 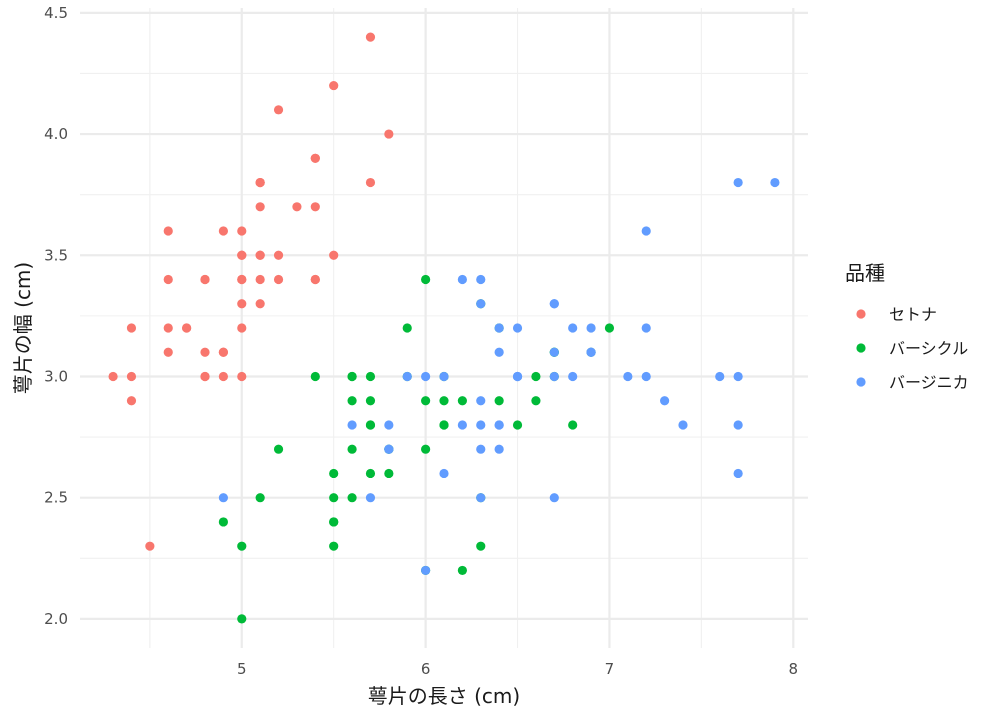 What do you see at coordinates (56, 376) in the screenshot?
I see `y-tick-label: 3.0` at bounding box center [56, 376].